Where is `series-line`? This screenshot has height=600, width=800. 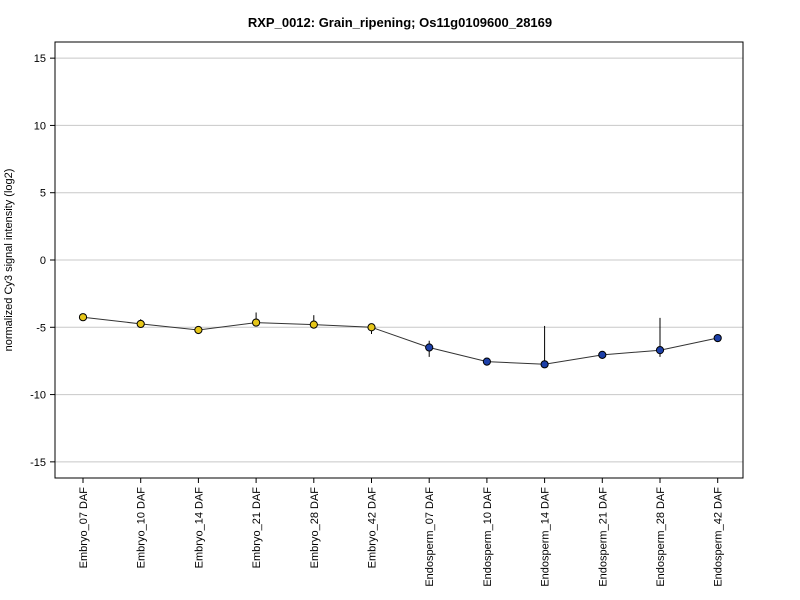 series-line is located at coordinates (400, 340).